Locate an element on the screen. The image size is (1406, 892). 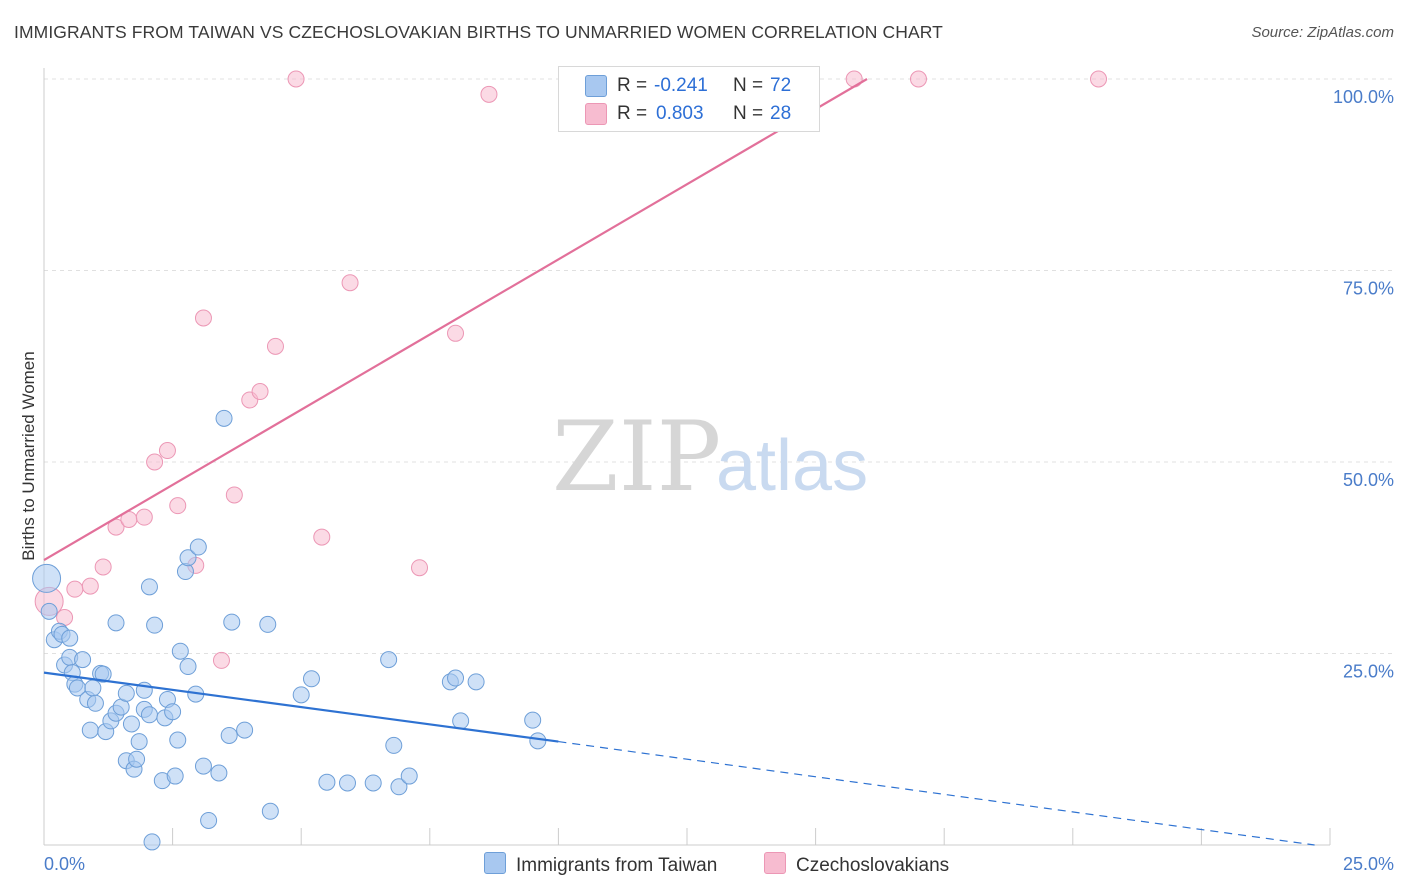
x-tick-label: 25.0% is located at coordinates (1368, 864).